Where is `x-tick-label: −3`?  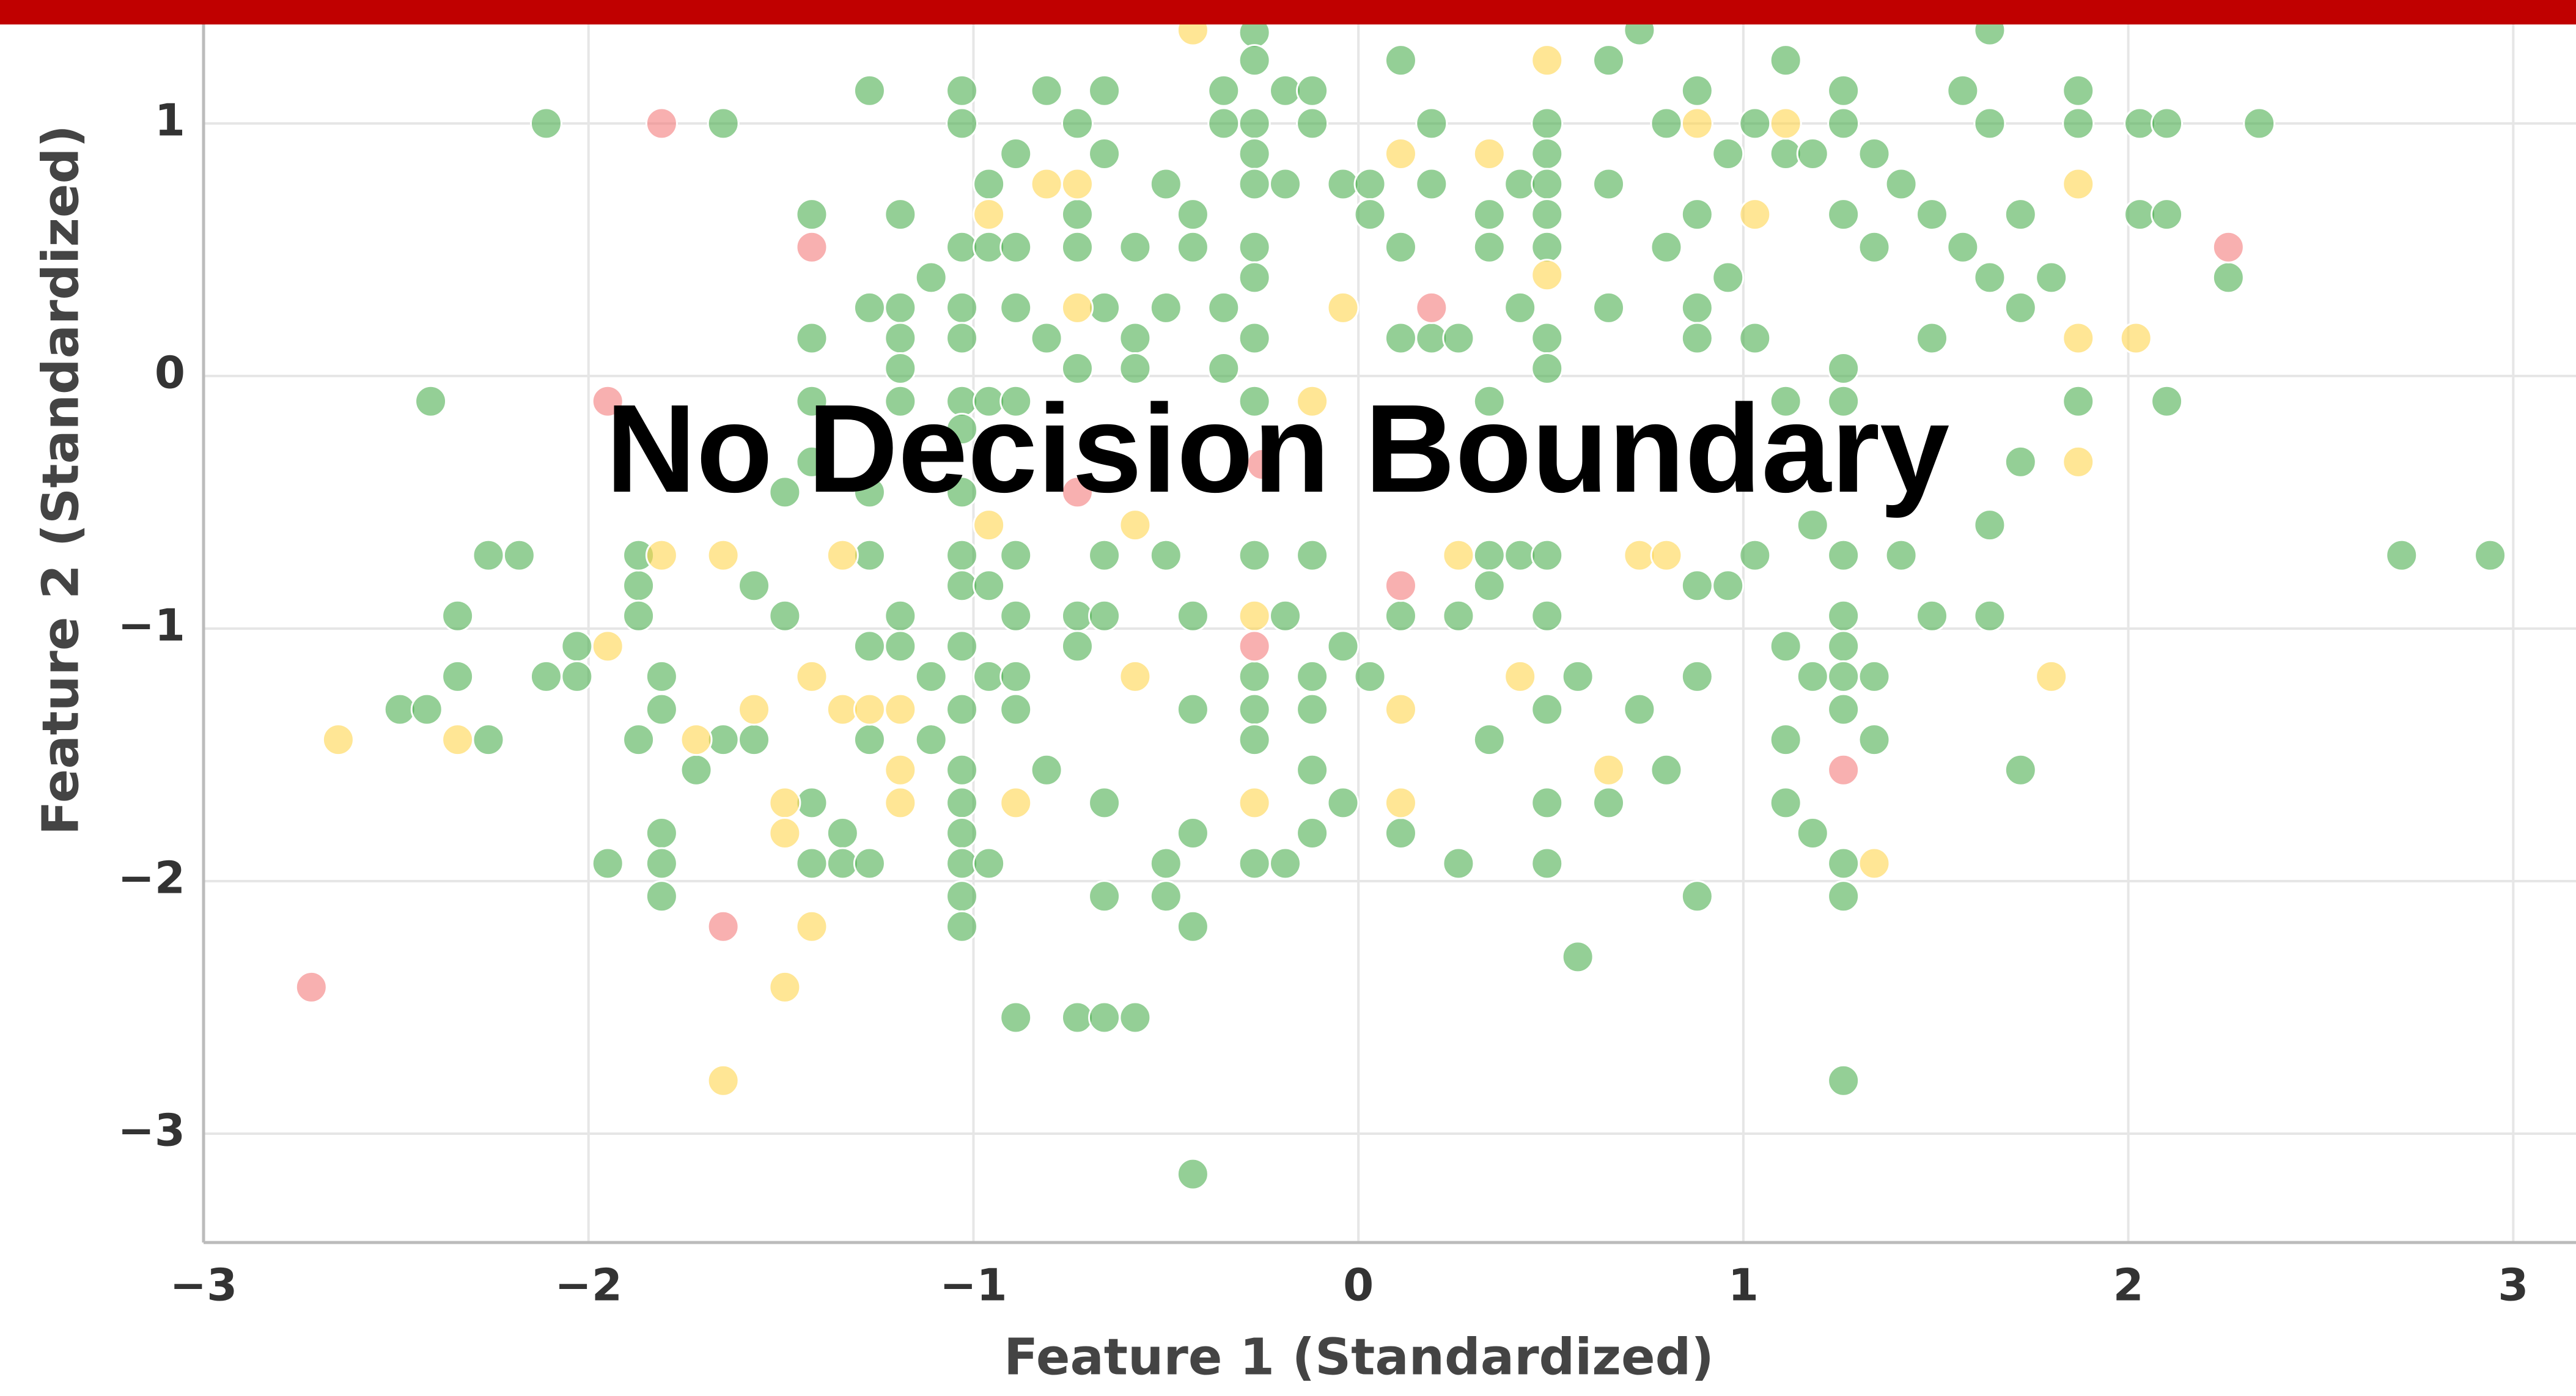
x-tick-label: −3 is located at coordinates (203, 1285).